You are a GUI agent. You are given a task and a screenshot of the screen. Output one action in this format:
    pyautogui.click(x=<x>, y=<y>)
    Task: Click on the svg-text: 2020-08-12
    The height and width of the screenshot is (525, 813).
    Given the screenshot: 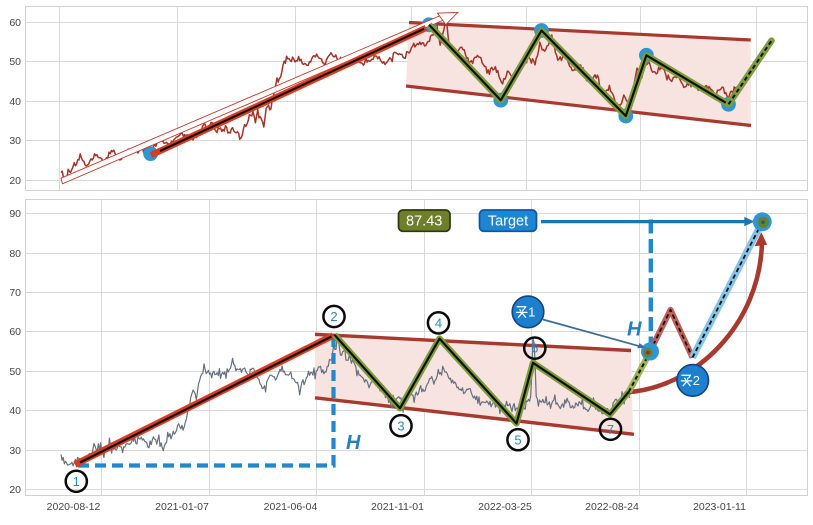 What is the action you would take?
    pyautogui.click(x=74, y=507)
    